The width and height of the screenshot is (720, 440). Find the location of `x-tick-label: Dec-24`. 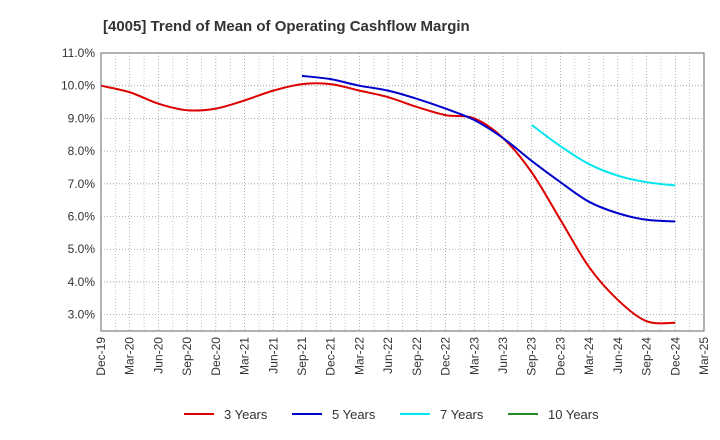

x-tick-label: Dec-24 is located at coordinates (675, 356).